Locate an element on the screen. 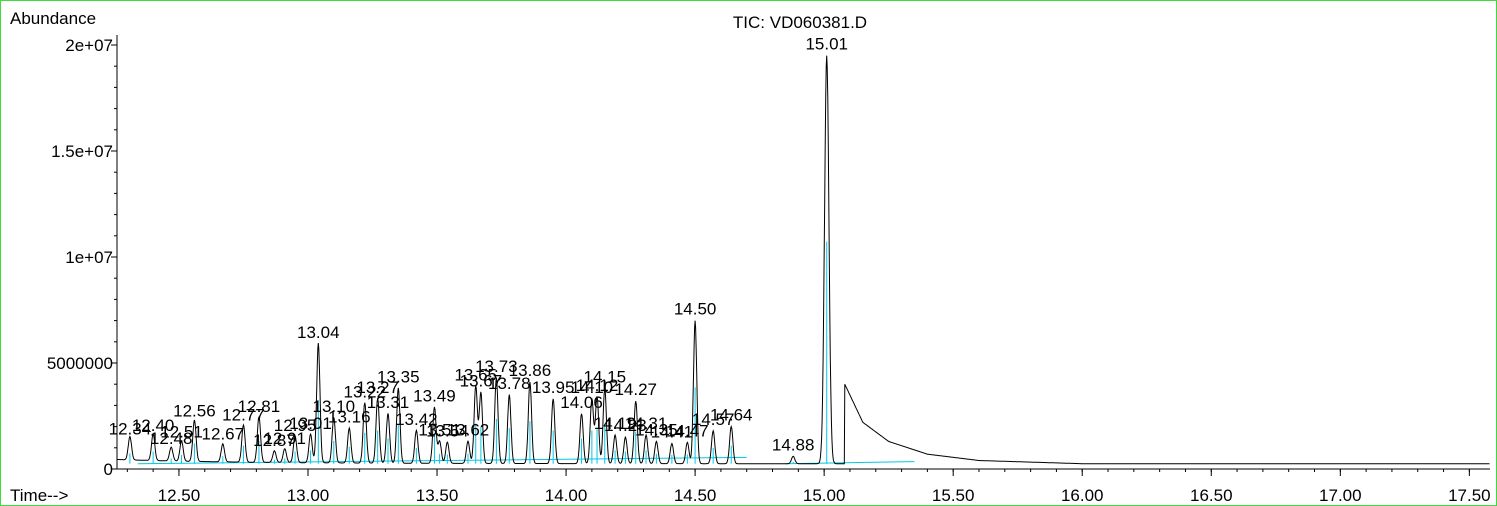  peak-label: 12.87 is located at coordinates (274, 440).